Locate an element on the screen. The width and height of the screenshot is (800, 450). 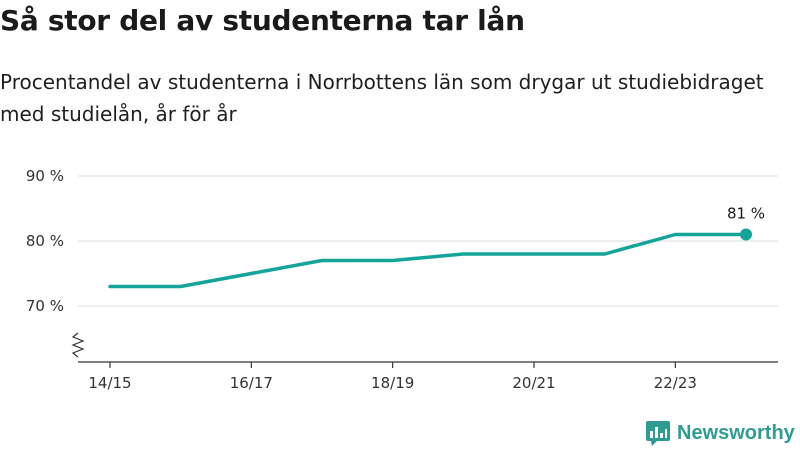
chart-title: Så stor del av studenterna tar lån is located at coordinates (262, 20).